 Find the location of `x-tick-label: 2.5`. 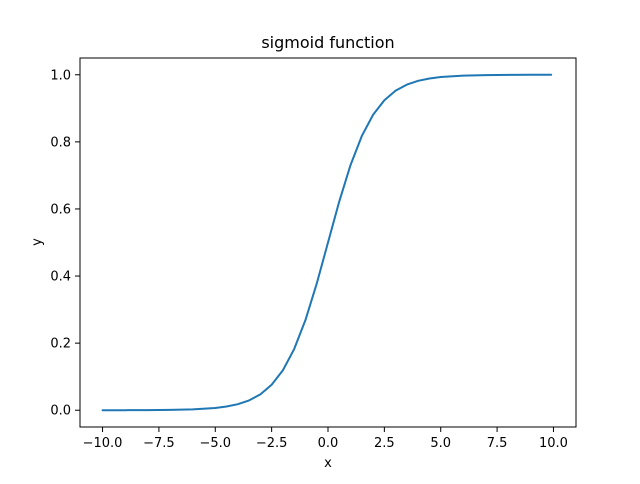

x-tick-label: 2.5 is located at coordinates (384, 443).